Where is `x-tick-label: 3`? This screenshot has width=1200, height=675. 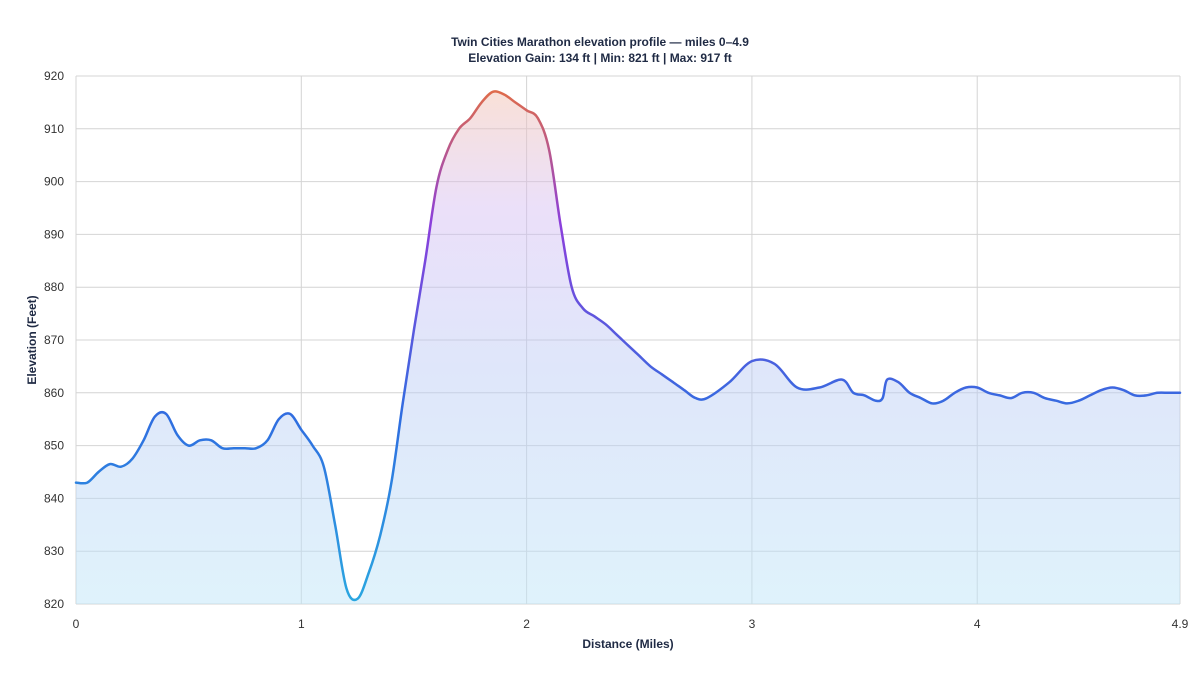 x-tick-label: 3 is located at coordinates (752, 624).